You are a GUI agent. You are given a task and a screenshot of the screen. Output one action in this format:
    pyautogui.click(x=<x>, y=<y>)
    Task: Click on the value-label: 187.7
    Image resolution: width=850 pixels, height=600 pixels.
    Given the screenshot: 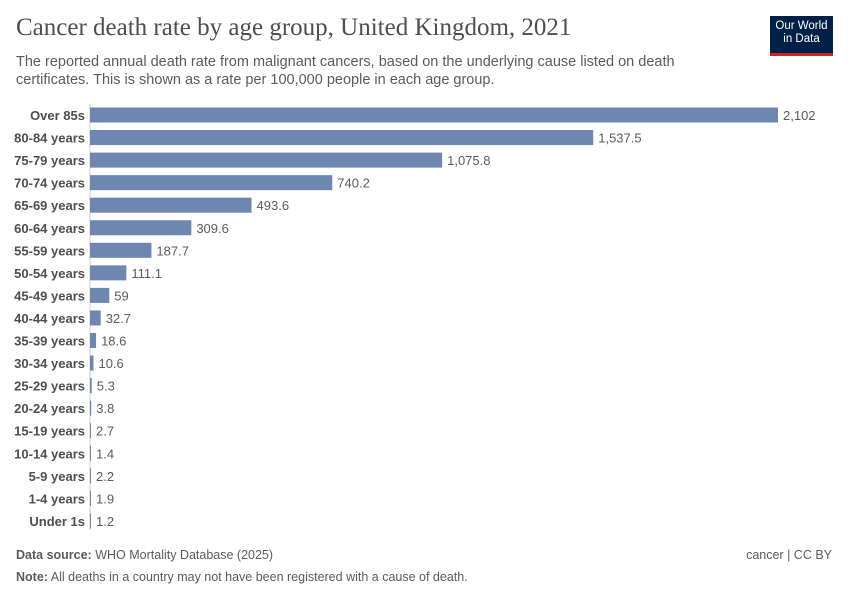 What is the action you would take?
    pyautogui.click(x=172, y=250)
    